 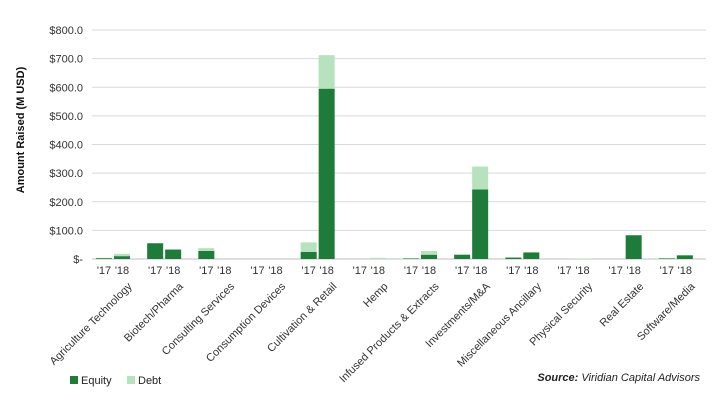 What do you see at coordinates (622, 305) in the screenshot?
I see `x-category-label: Real Estate` at bounding box center [622, 305].